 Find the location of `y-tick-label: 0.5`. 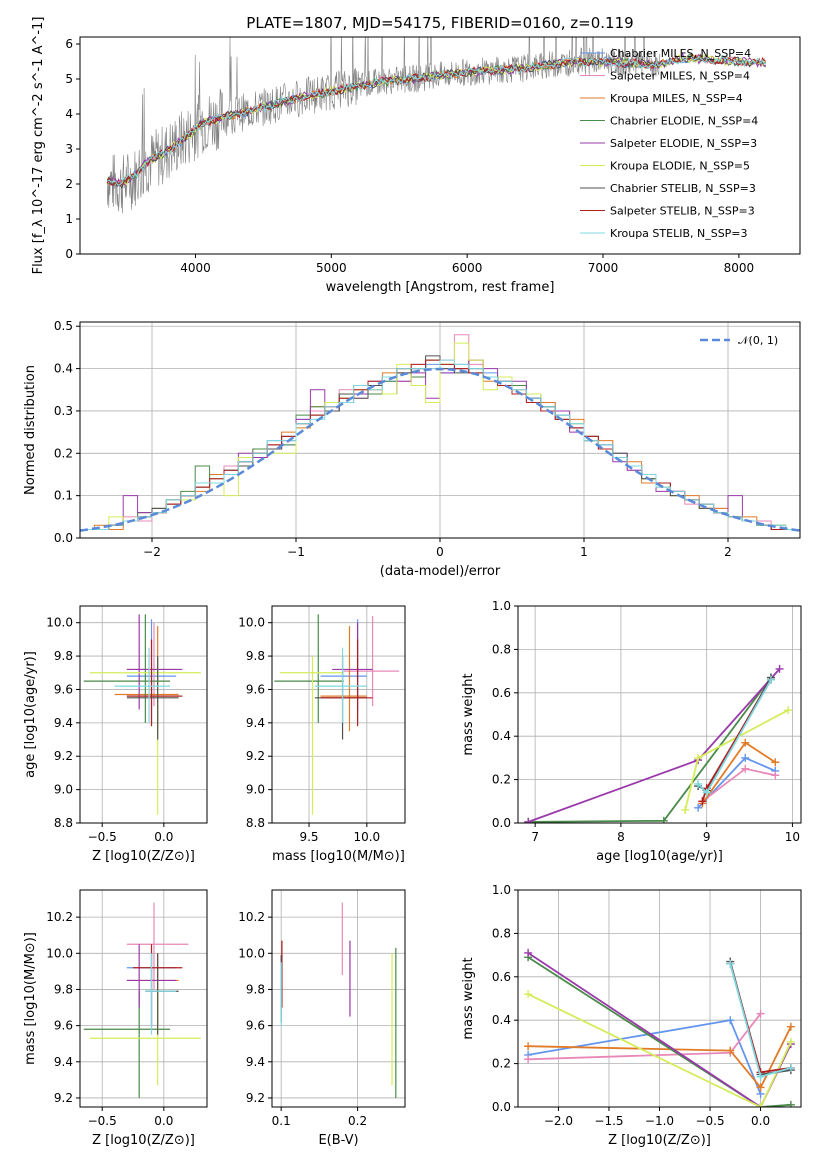

y-tick-label: 0.5 is located at coordinates (63, 326).